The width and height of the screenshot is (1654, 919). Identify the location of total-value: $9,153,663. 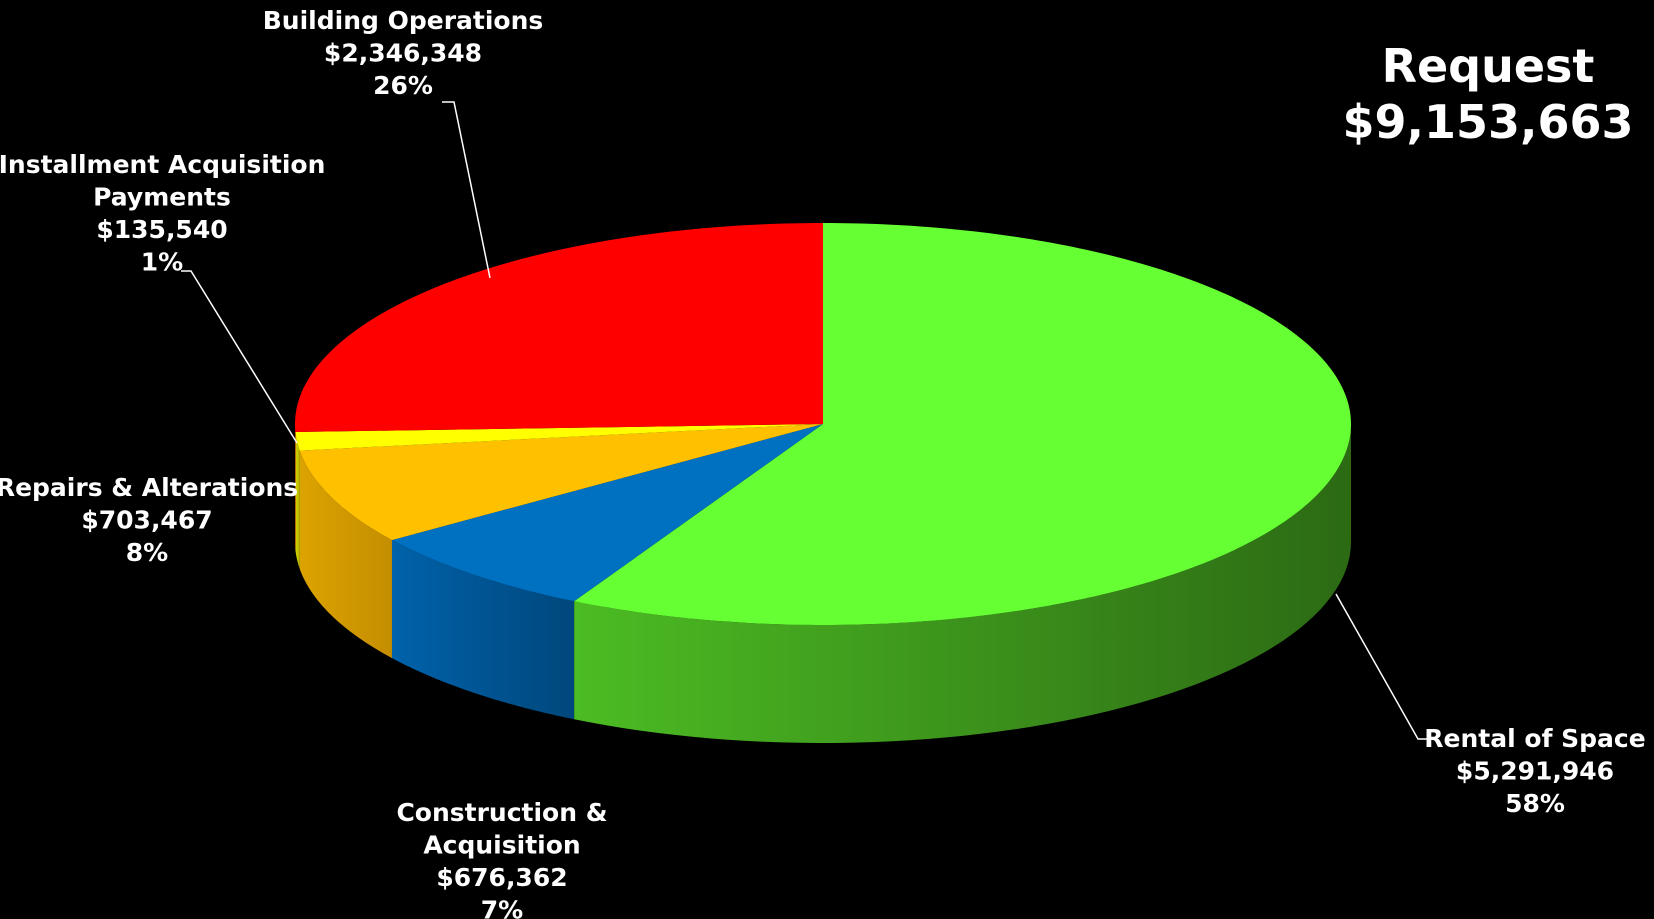
(1487, 122).